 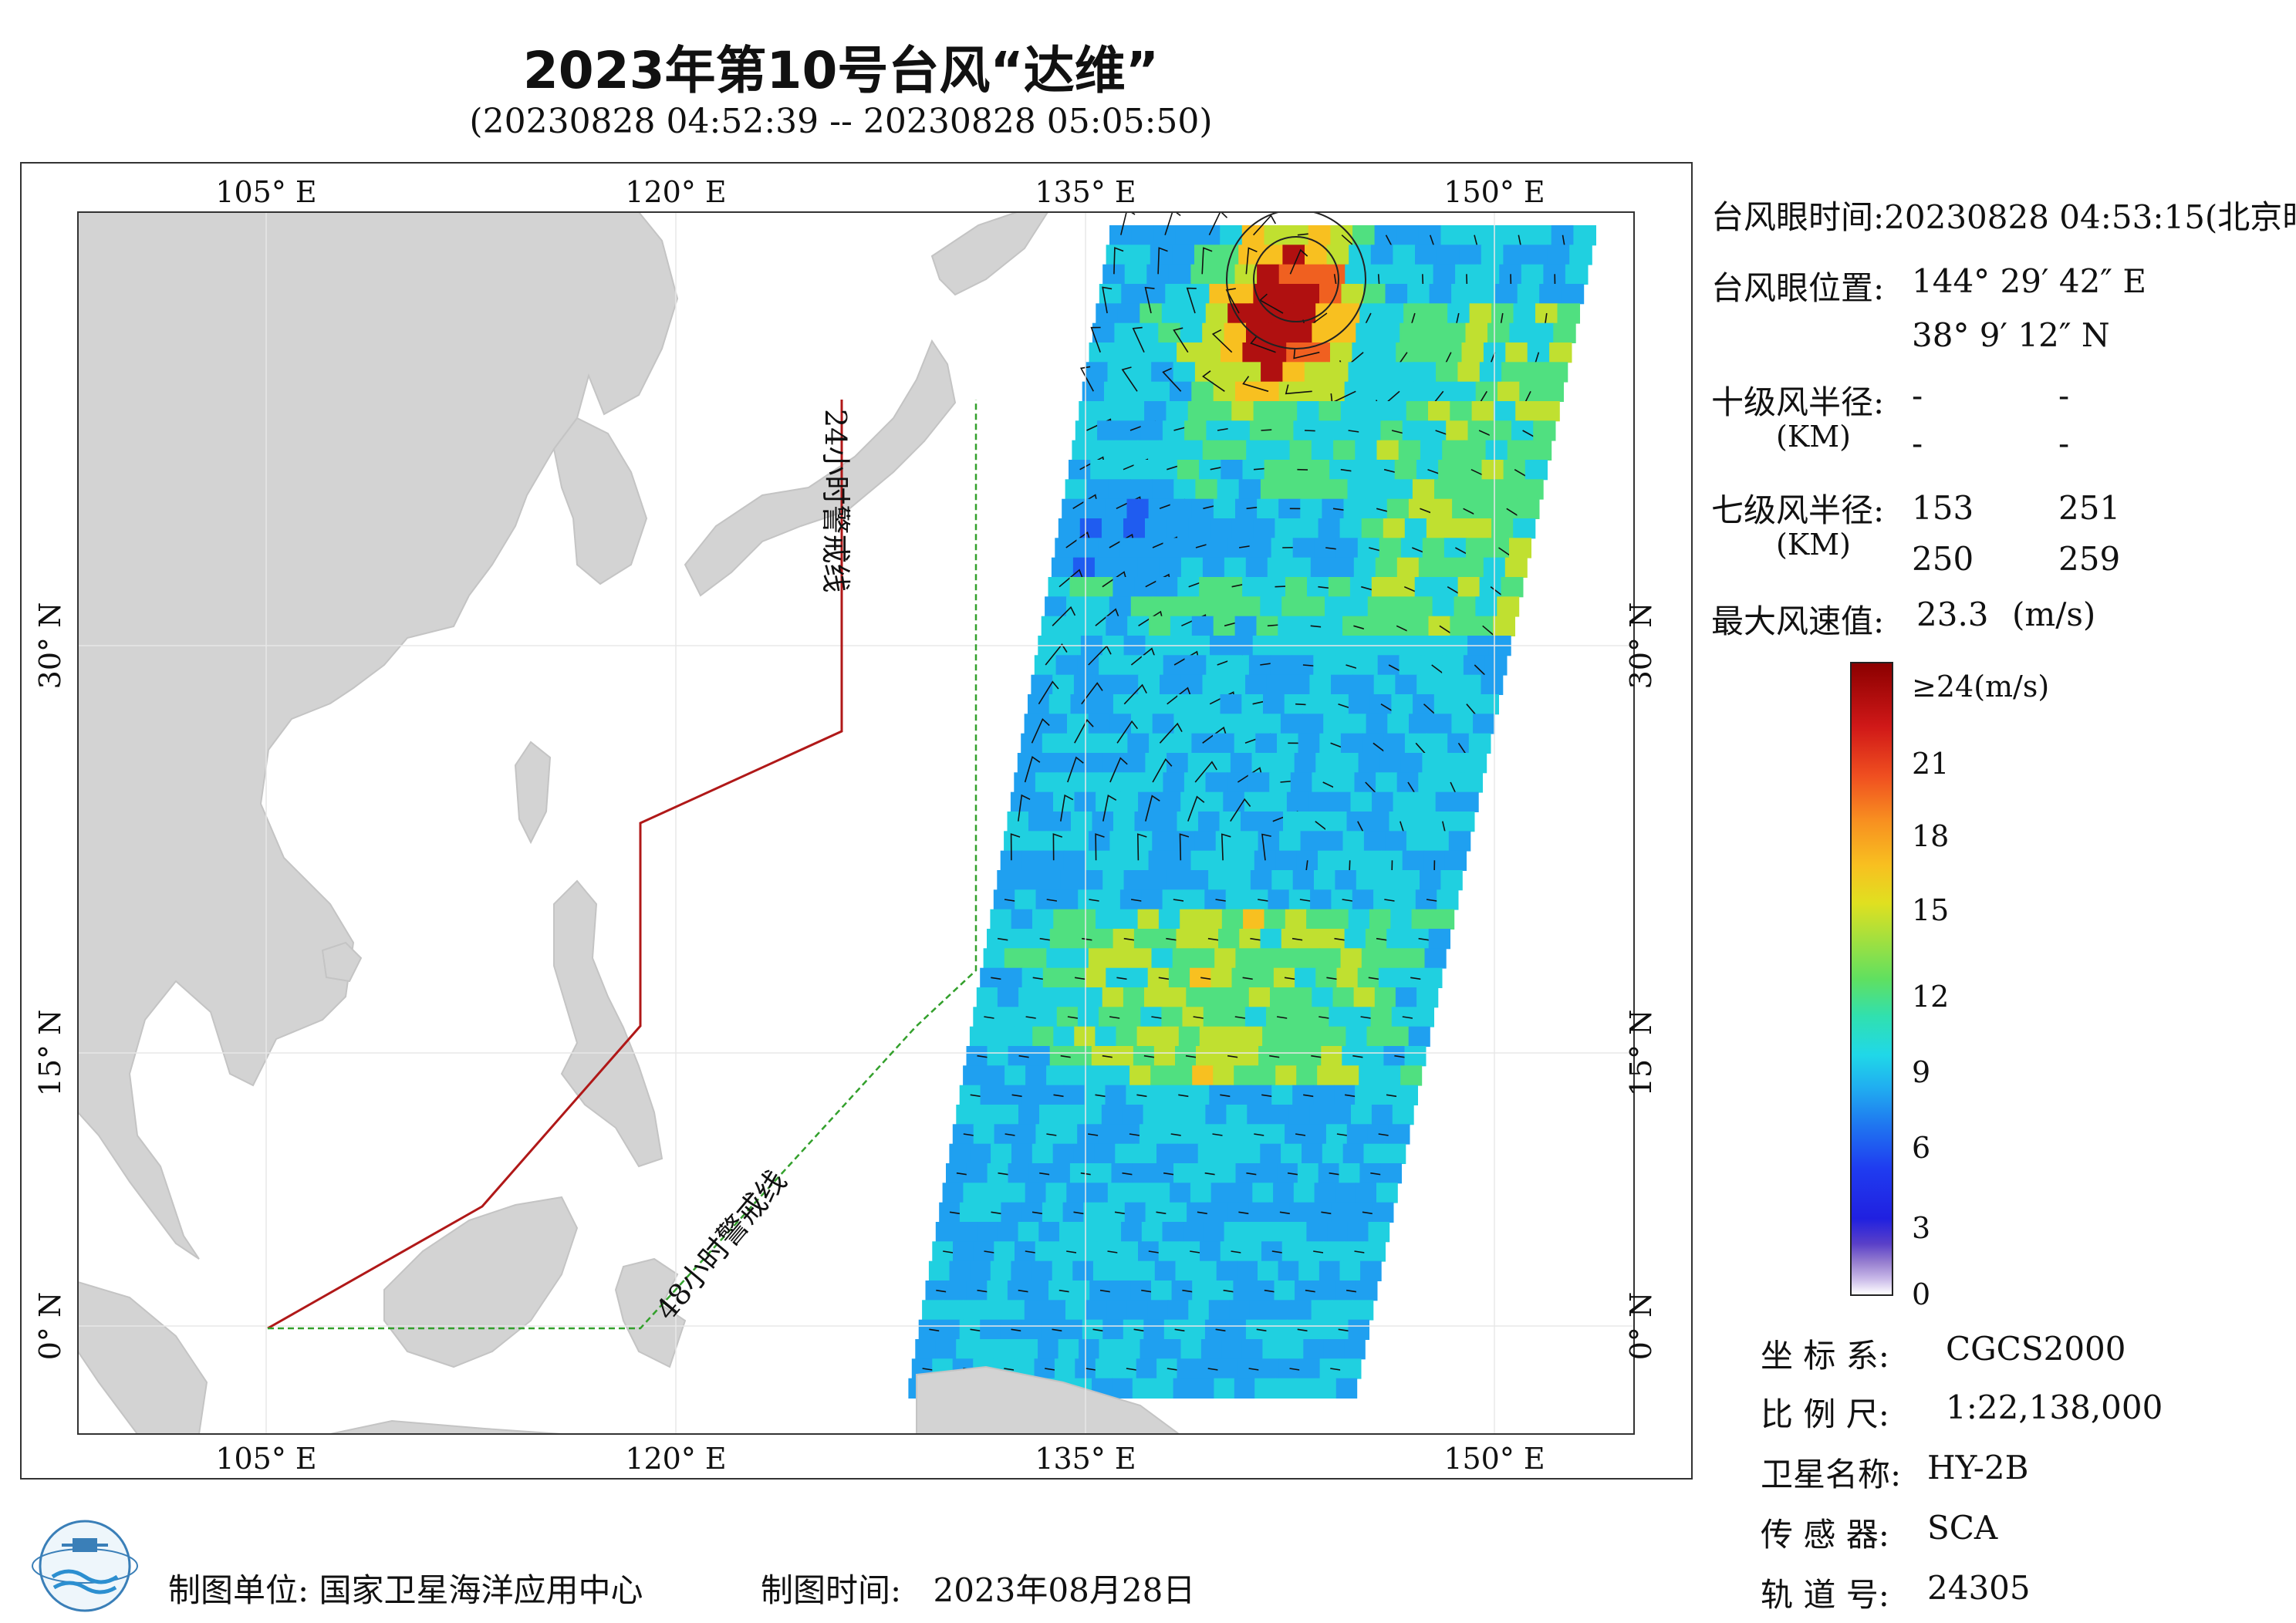 What do you see at coordinates (600, 501) in the screenshot?
I see `korea-peninsula` at bounding box center [600, 501].